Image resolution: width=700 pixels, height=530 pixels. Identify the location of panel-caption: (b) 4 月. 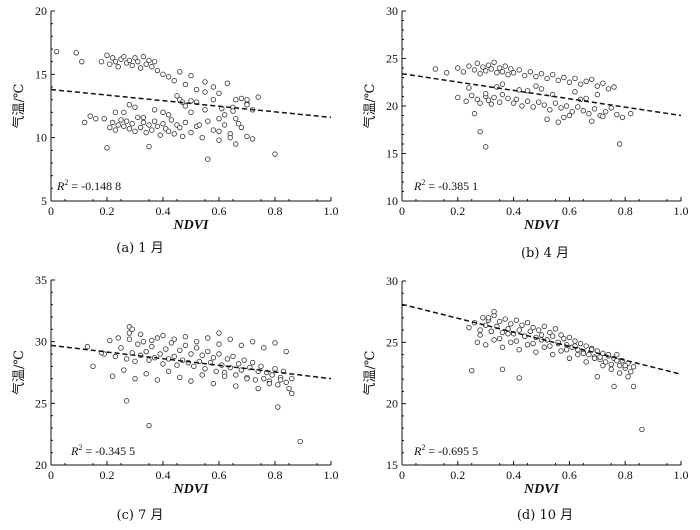
(545, 253).